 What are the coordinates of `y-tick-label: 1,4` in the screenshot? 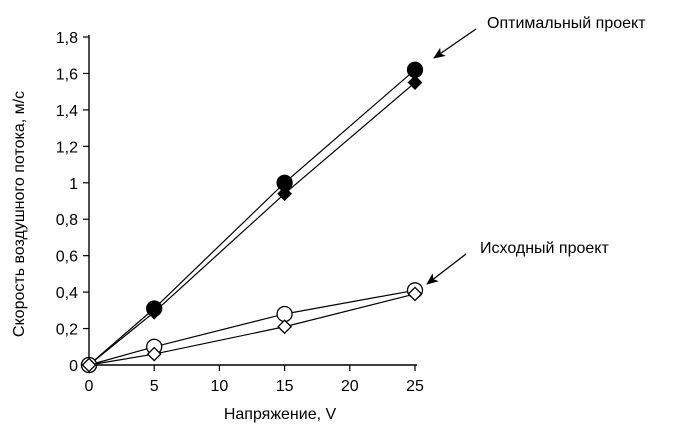 It's located at (67, 111).